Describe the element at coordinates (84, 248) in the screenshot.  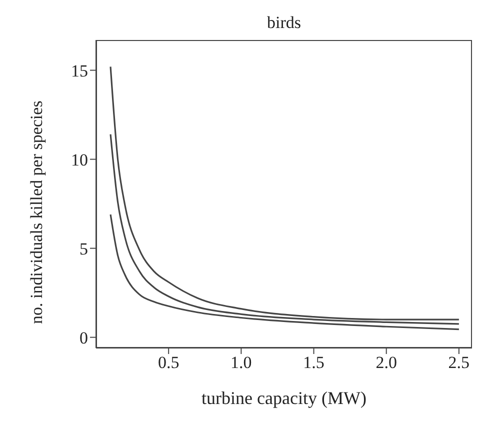
I see `y-tick-label: 5` at that location.